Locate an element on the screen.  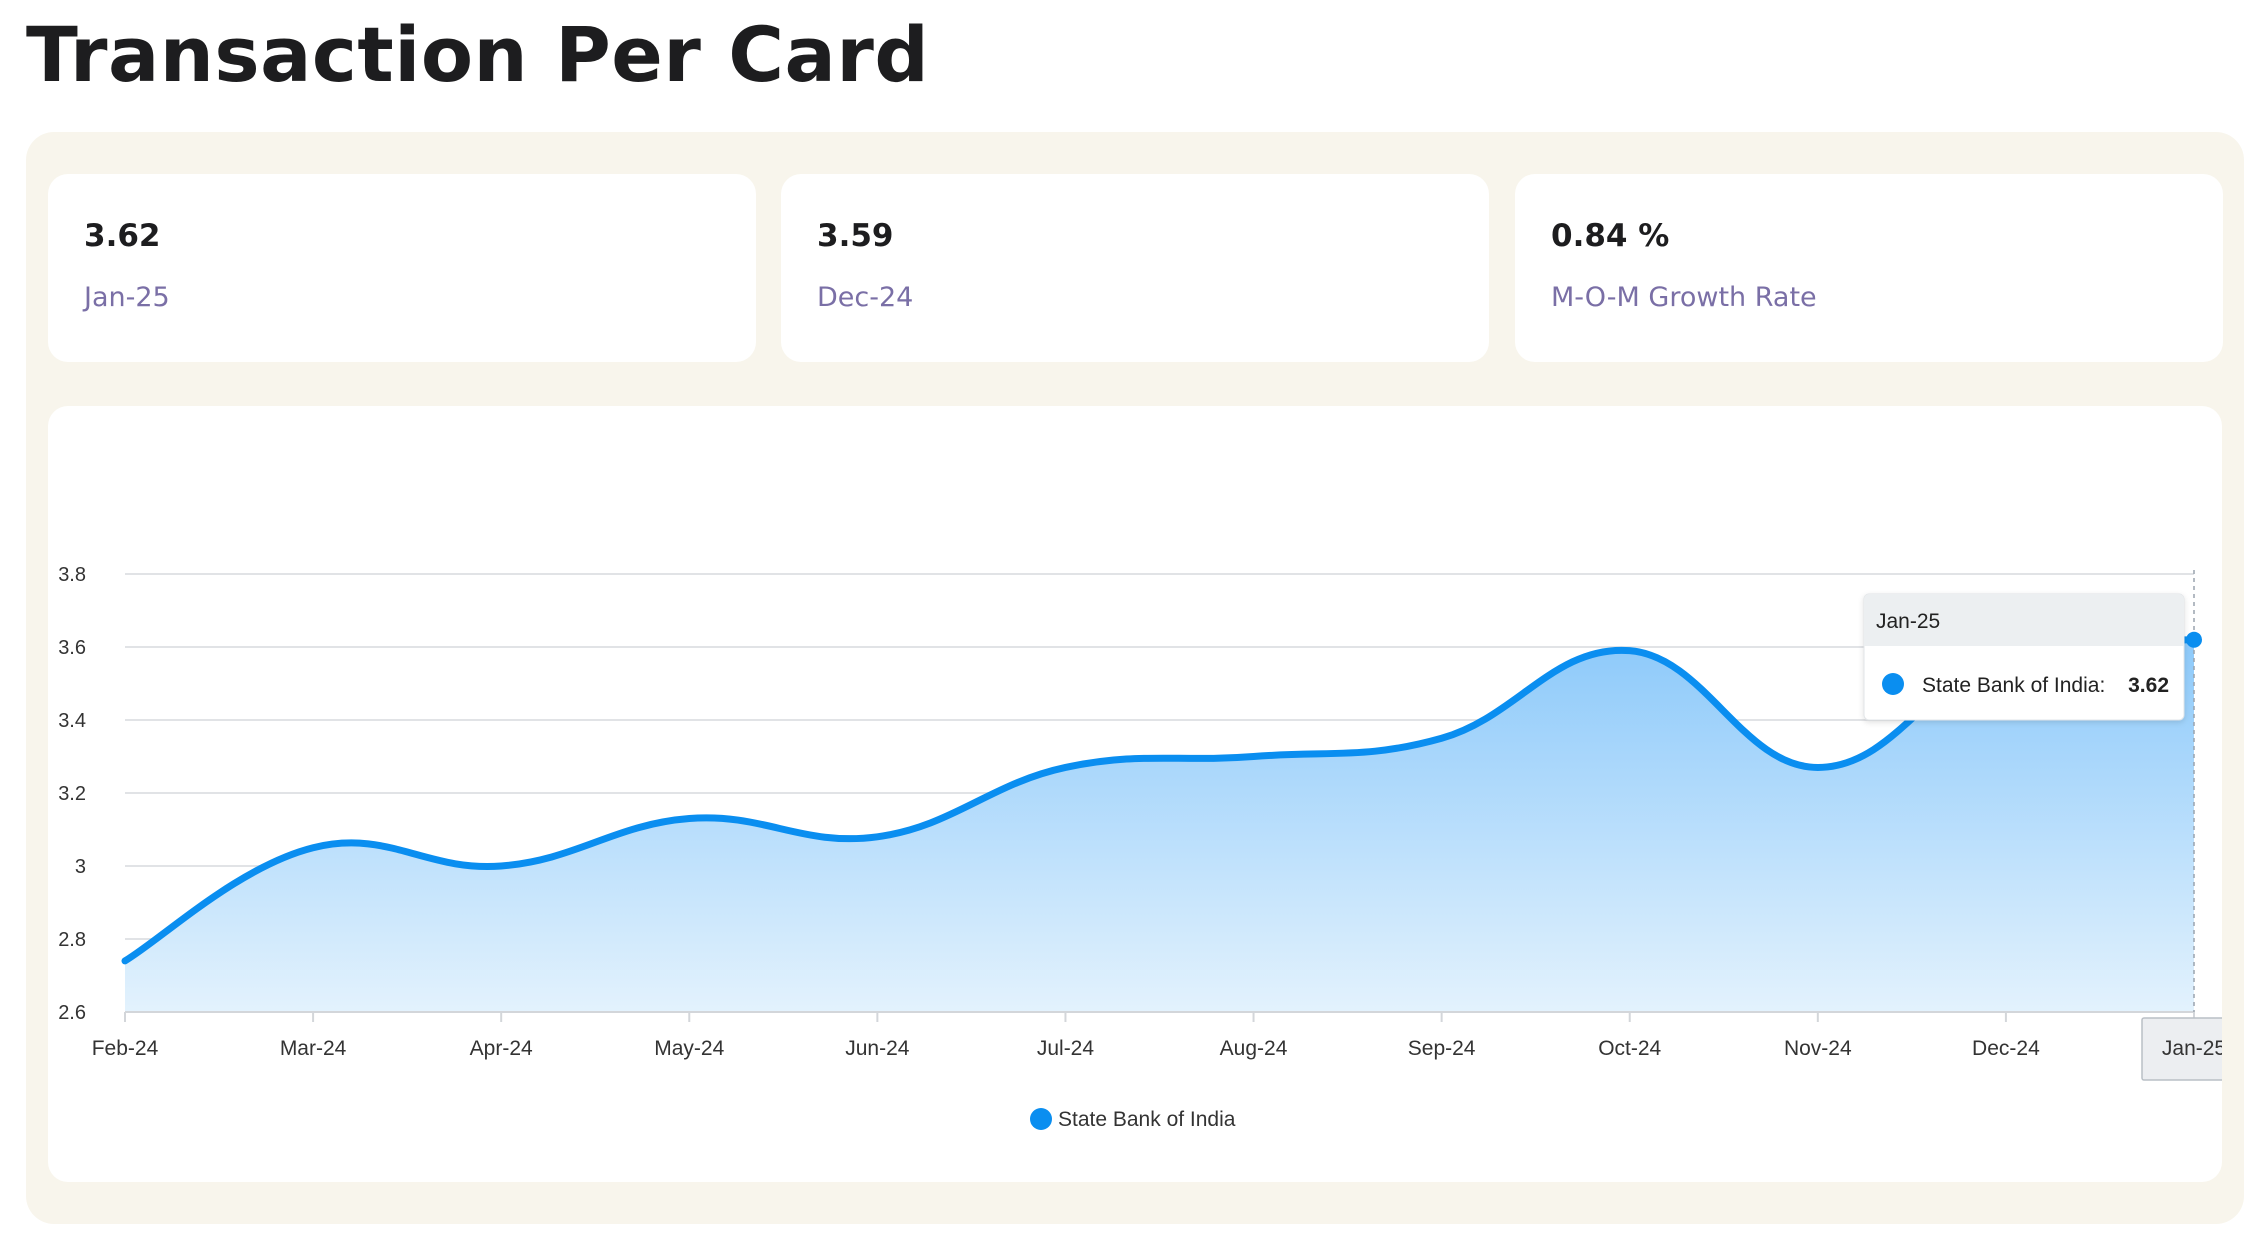
stat-value-previous: 3.59 is located at coordinates (855, 236).